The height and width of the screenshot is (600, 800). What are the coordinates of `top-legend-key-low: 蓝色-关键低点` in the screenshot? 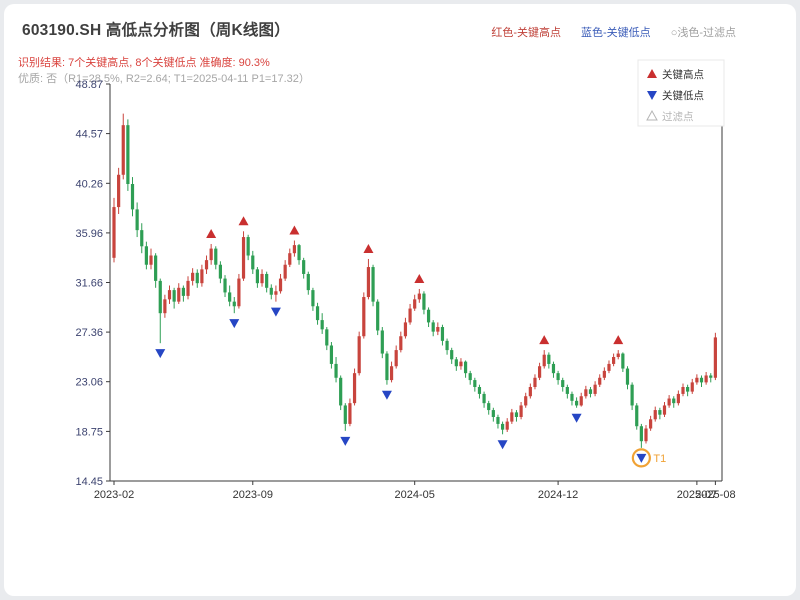 It's located at (616, 33).